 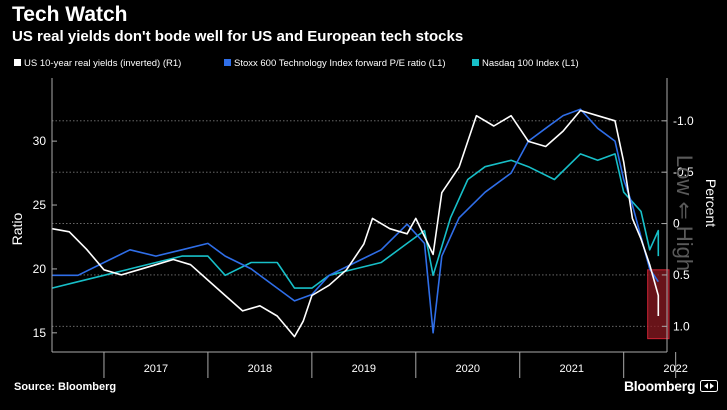 I want to click on left-tick-label: 30, so click(x=40, y=141).